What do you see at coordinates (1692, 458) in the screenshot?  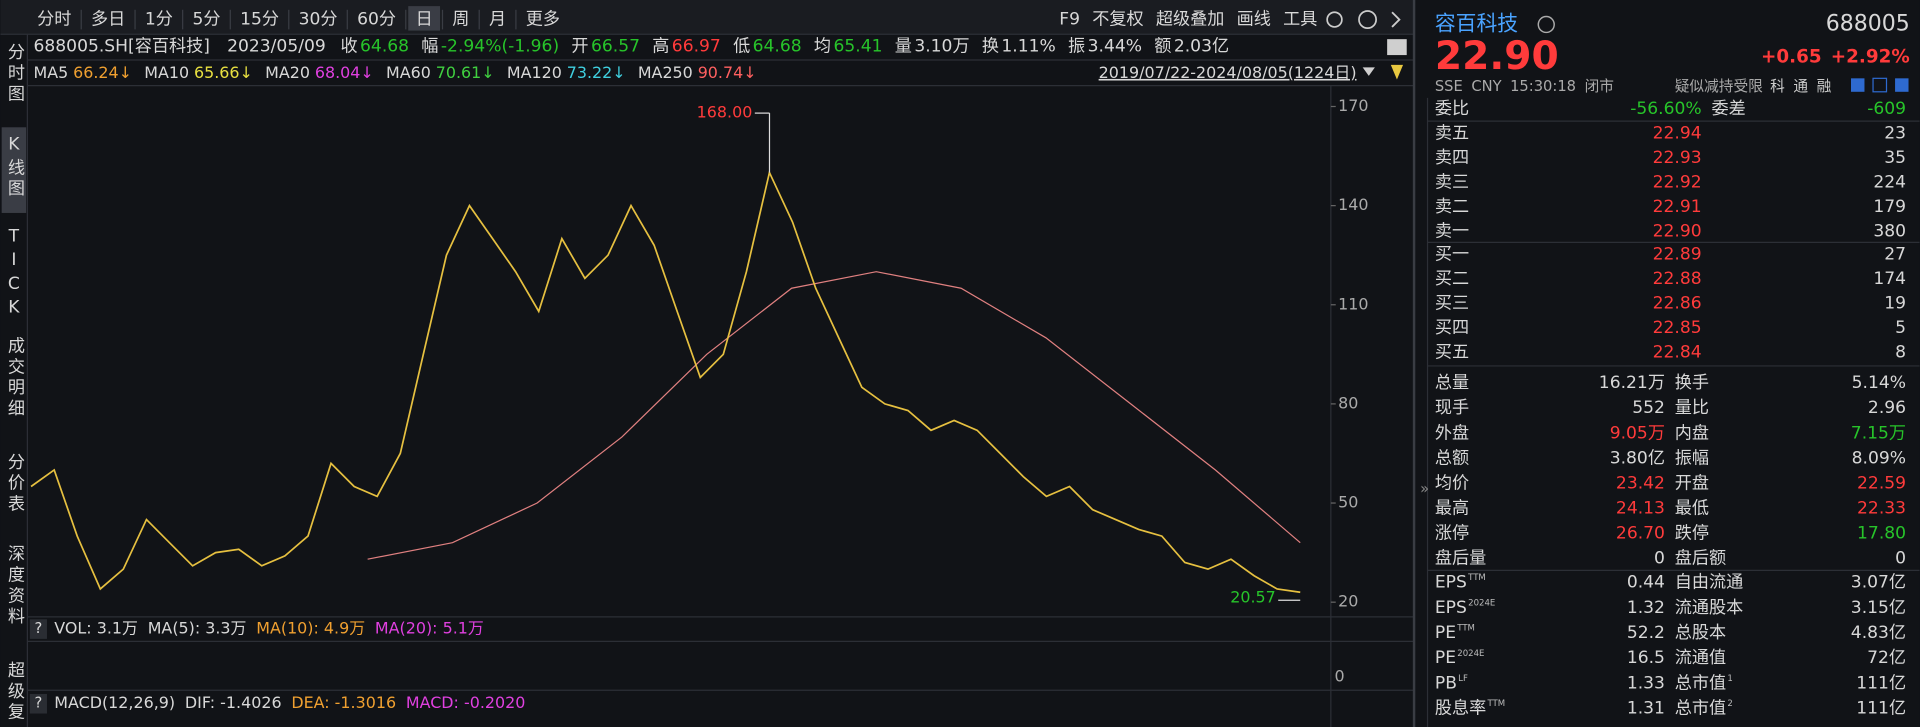 I see `stat-label: 振幅` at bounding box center [1692, 458].